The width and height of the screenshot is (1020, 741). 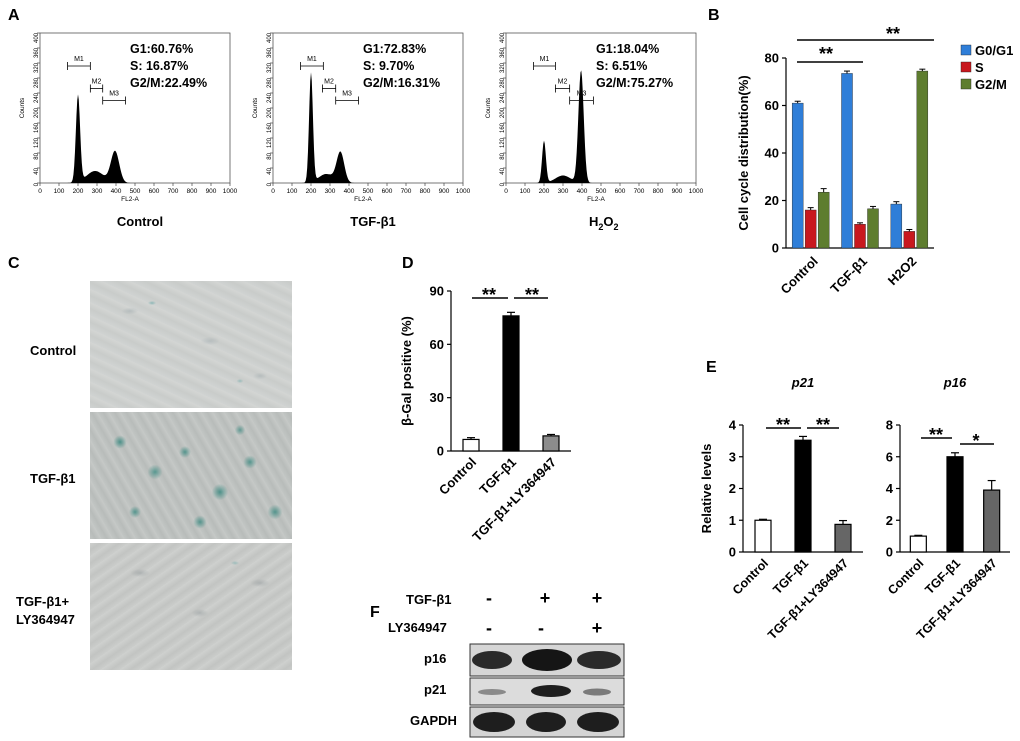 I want to click on chart-title: p16, so click(x=955, y=382).